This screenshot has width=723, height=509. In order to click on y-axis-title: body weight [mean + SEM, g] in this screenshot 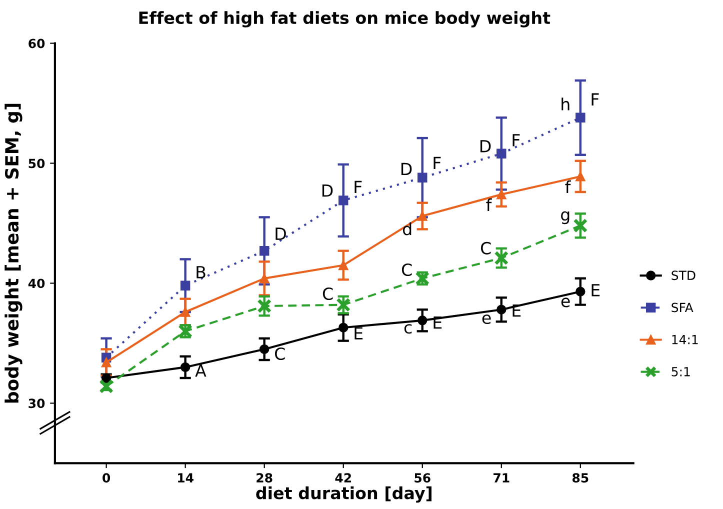, I will do `click(13, 253)`.